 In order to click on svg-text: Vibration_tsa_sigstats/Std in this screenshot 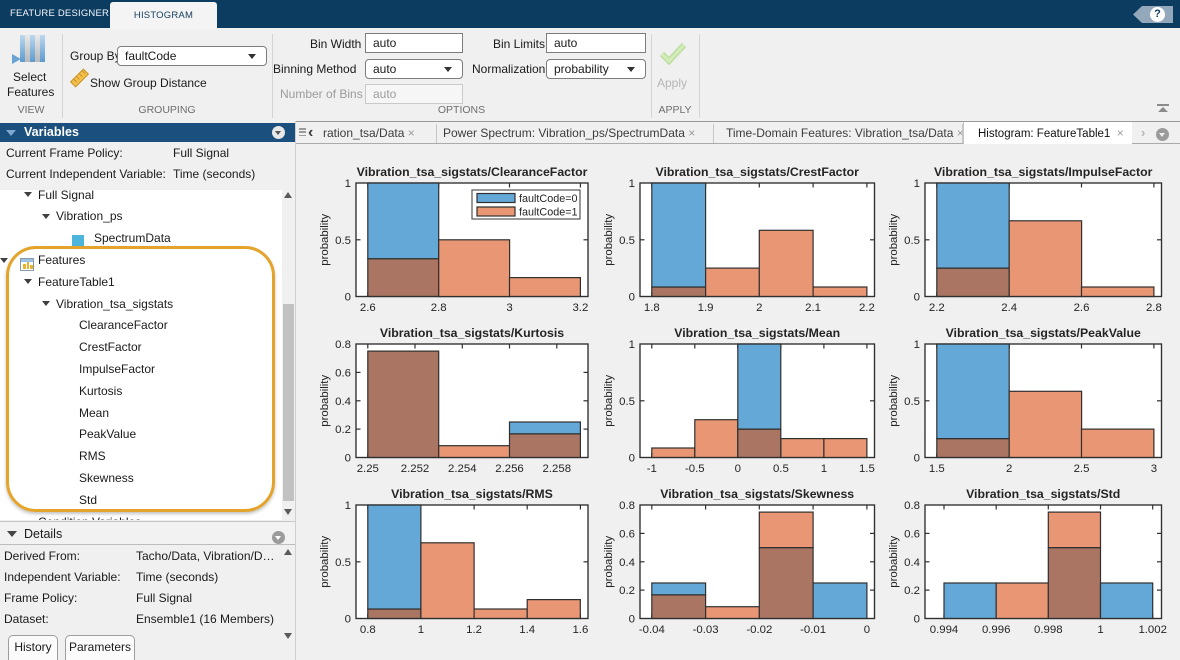, I will do `click(1043, 494)`.